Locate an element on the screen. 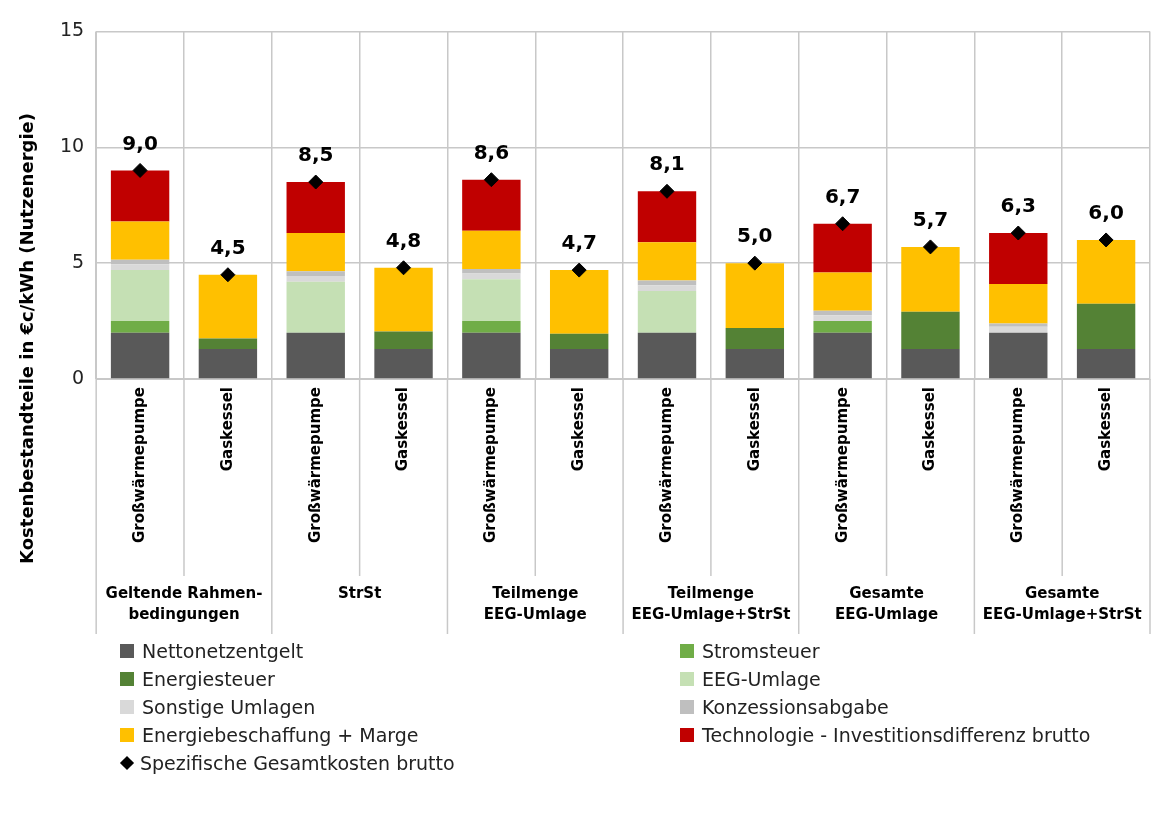 The image size is (1176, 817). data-label: 8,1 is located at coordinates (667, 163).